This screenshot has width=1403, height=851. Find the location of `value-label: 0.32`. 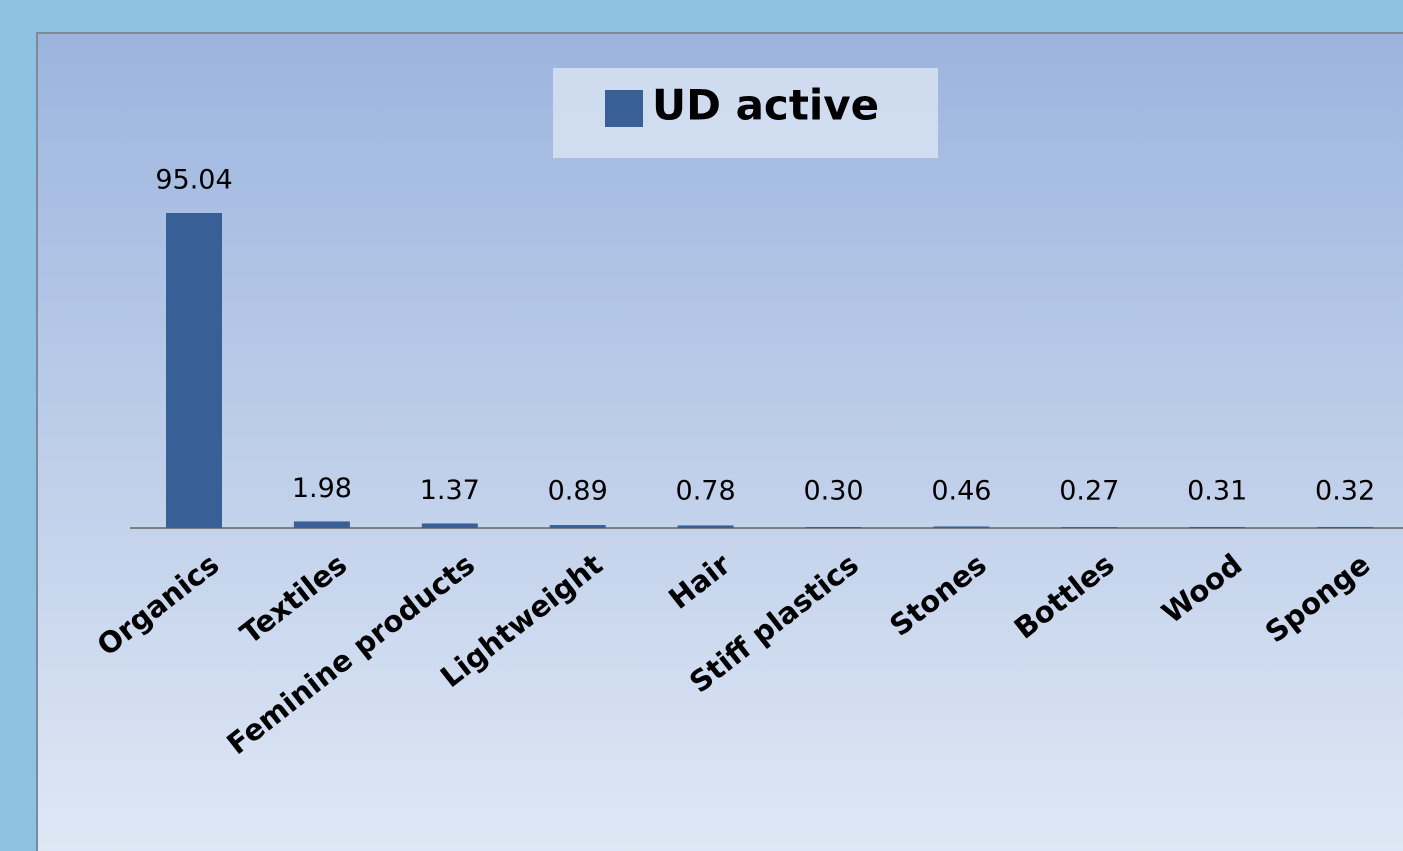

value-label: 0.32 is located at coordinates (1345, 491).